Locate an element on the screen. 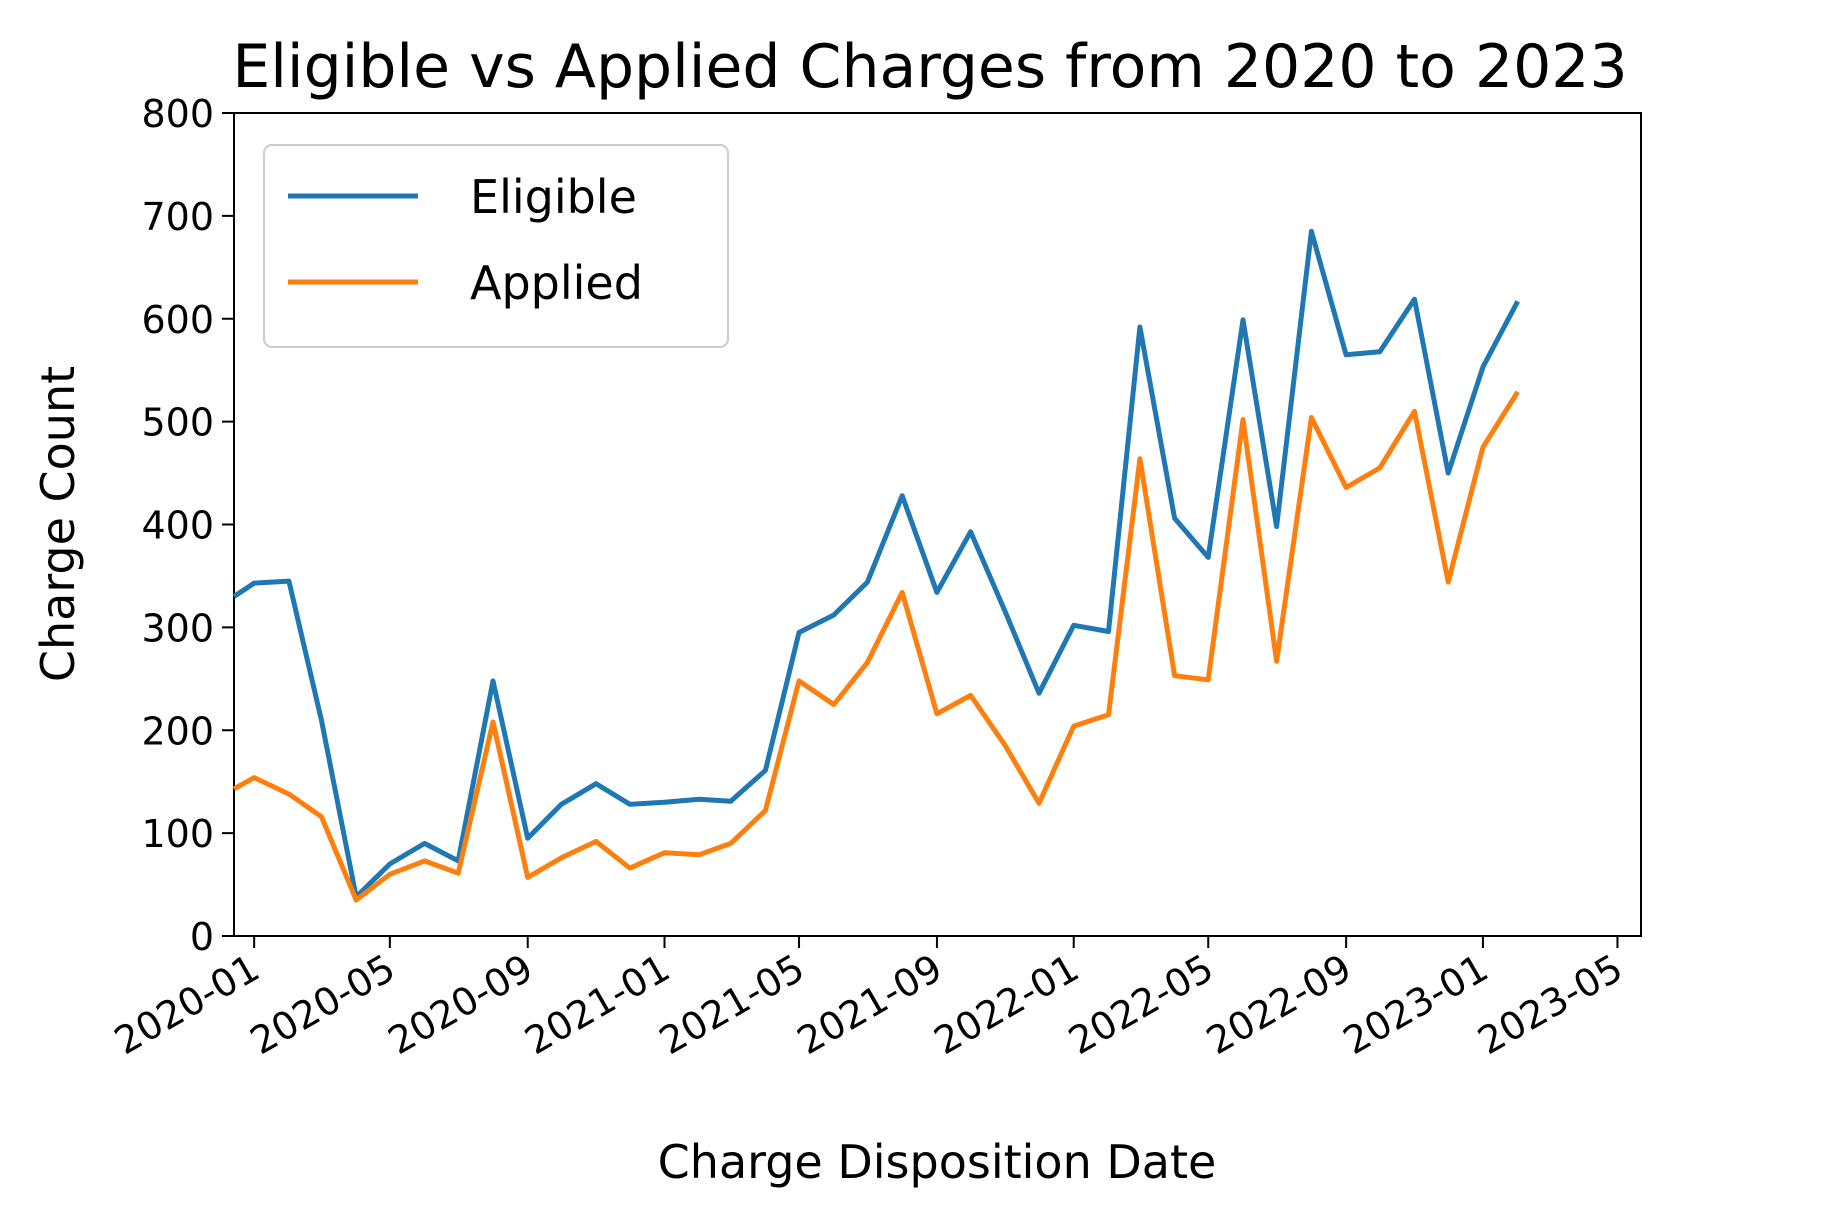  legend-label-eligible: Eligible is located at coordinates (553, 197).